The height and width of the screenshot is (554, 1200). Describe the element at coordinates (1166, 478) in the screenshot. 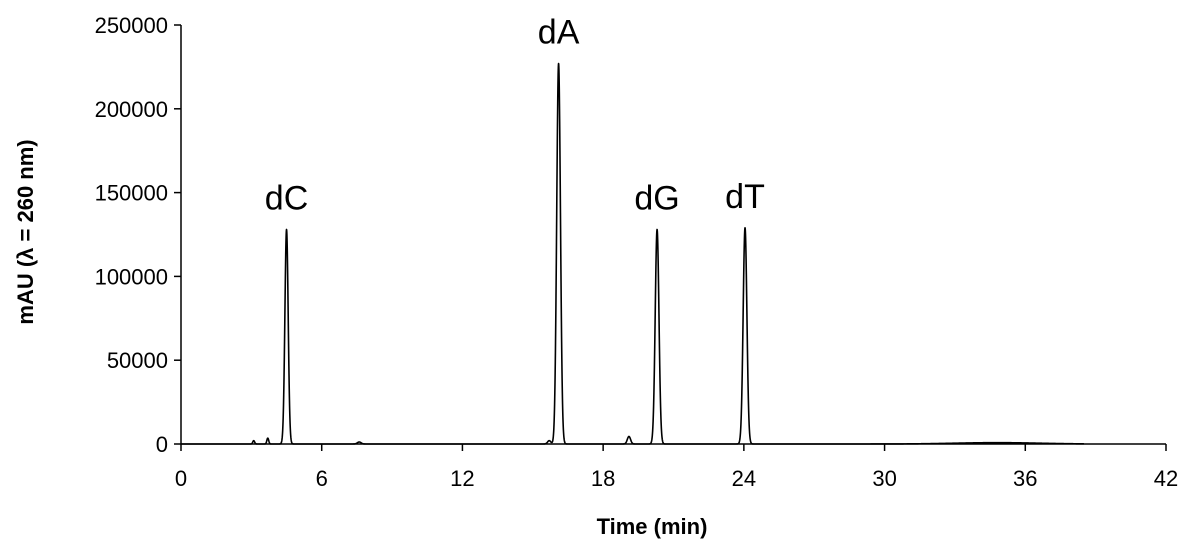

I see `x-tick-label: 42` at that location.